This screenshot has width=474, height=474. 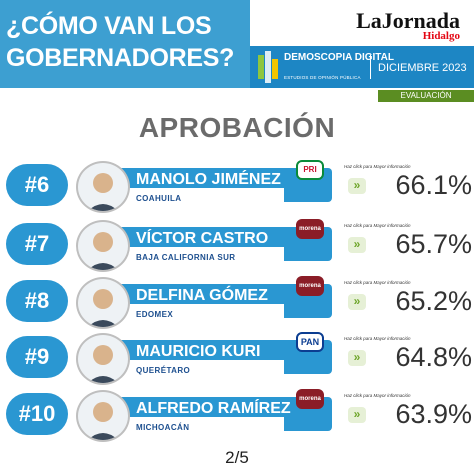 I want to click on section-title: APROBACIÓN, so click(x=237, y=127).